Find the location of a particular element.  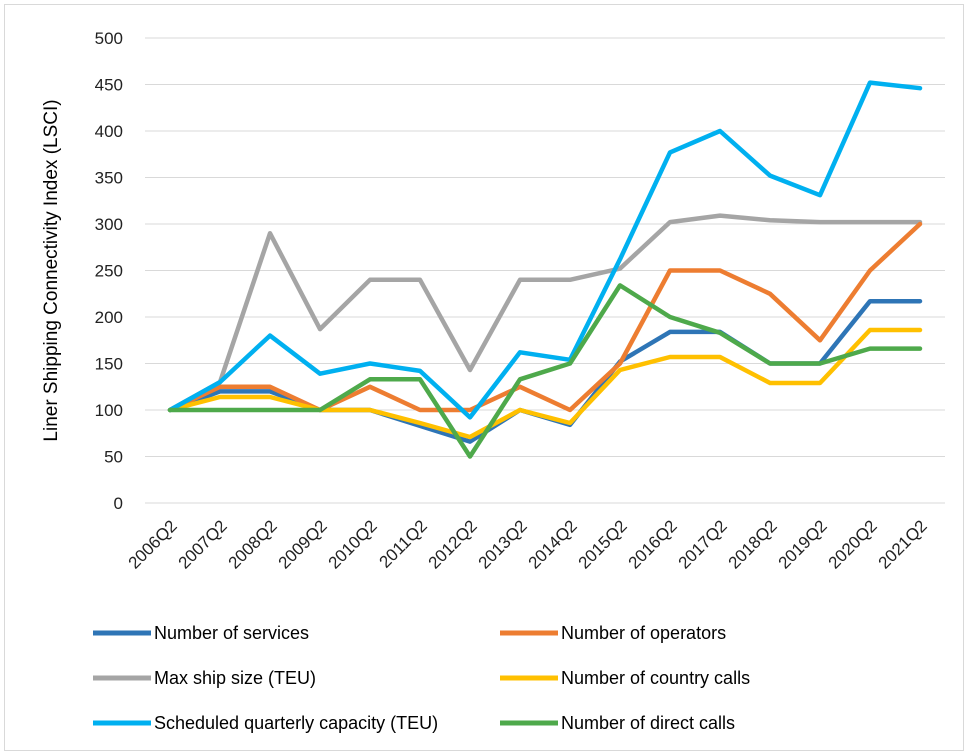

y-tick-label: 250 is located at coordinates (109, 271).